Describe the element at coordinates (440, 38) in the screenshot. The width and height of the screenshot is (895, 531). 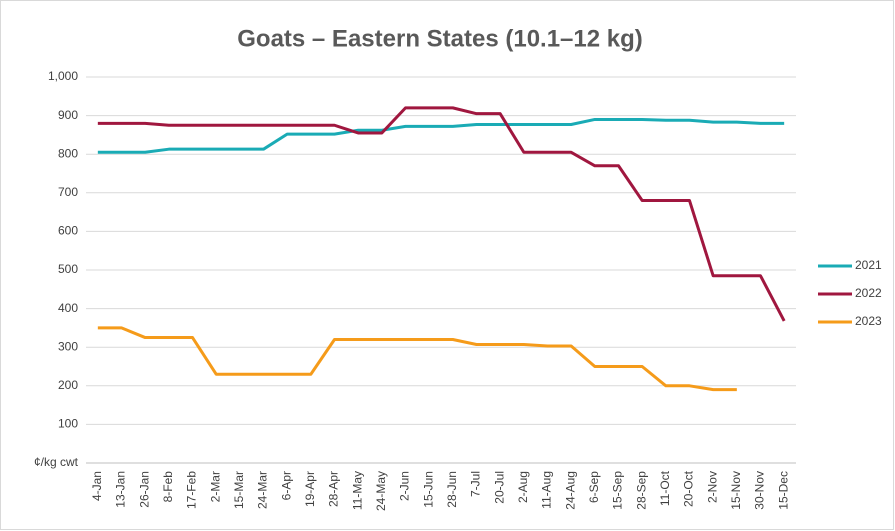
I see `chart-title: Goats – Eastern States (10.1–12 kg)` at that location.